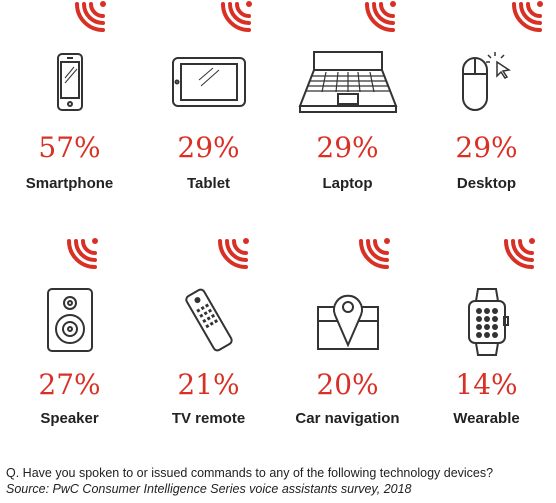  I want to click on map-pin-icon, so click(347, 322).